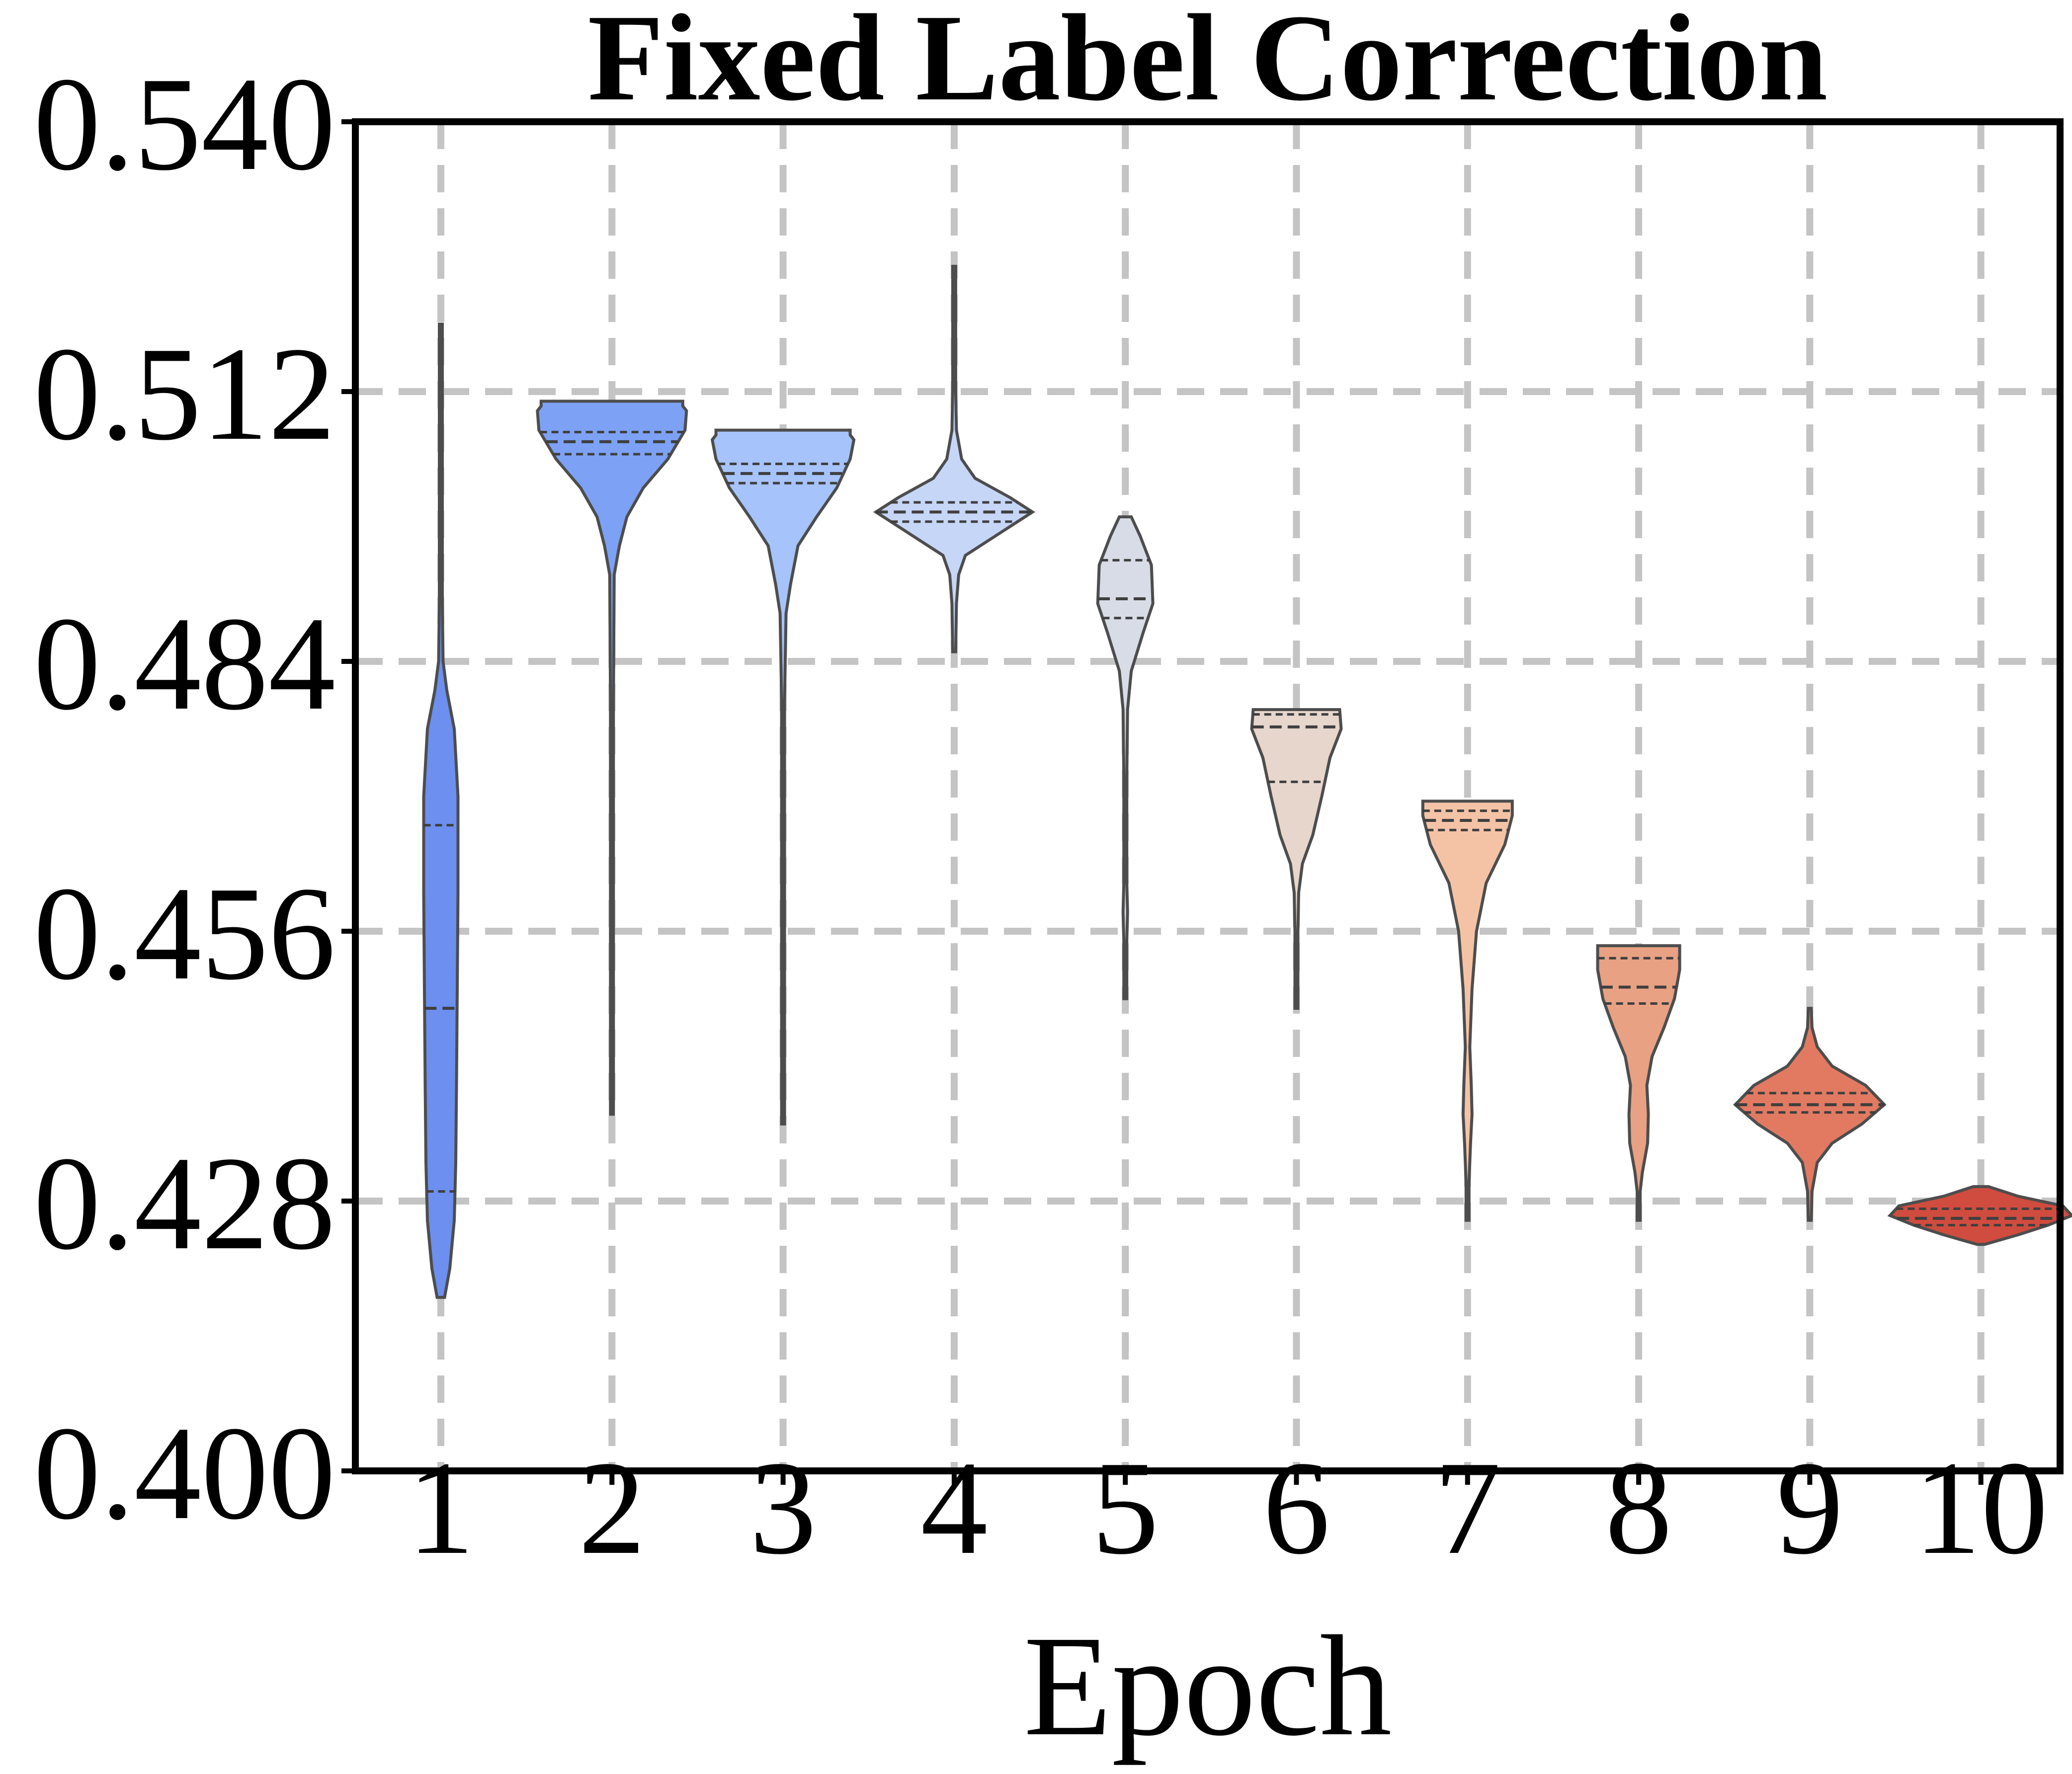 This screenshot has height=1774, width=2072. I want to click on x-tick-label: 5, so click(1125, 1508).